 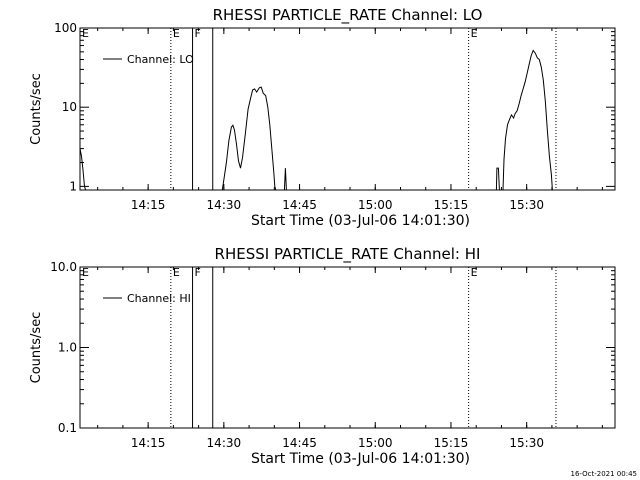 What do you see at coordinates (604, 474) in the screenshot?
I see `footer-timestamp: 16-Oct-2021 00:45` at bounding box center [604, 474].